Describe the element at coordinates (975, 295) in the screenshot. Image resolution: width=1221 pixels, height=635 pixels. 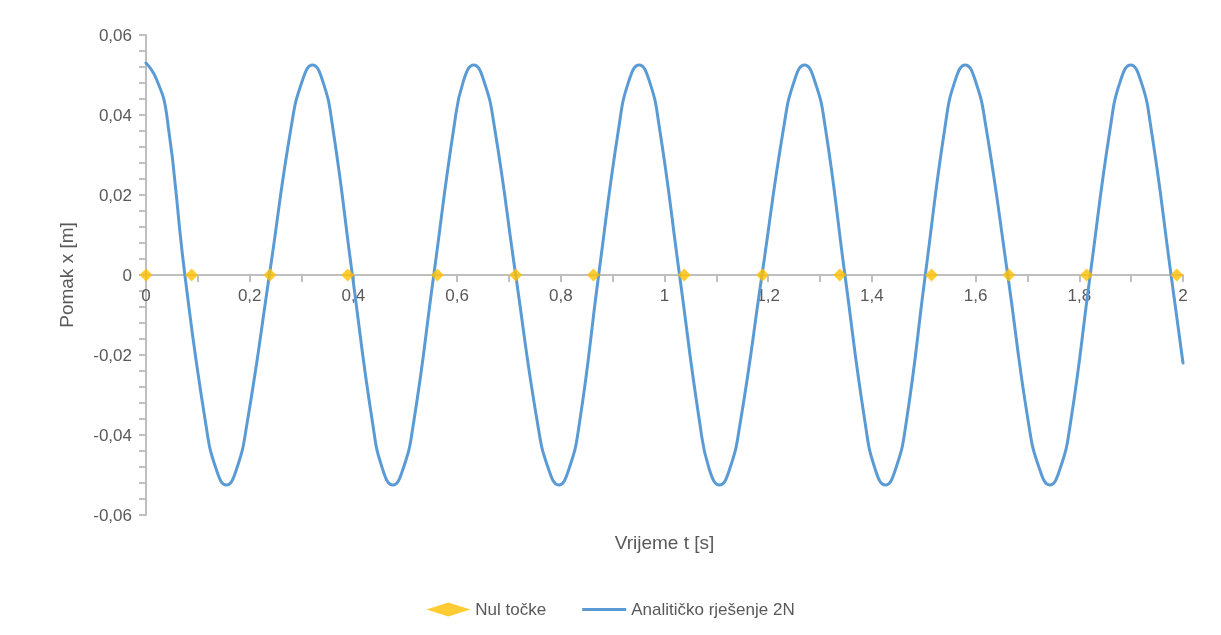
I see `x-tick-label: 1,6` at that location.